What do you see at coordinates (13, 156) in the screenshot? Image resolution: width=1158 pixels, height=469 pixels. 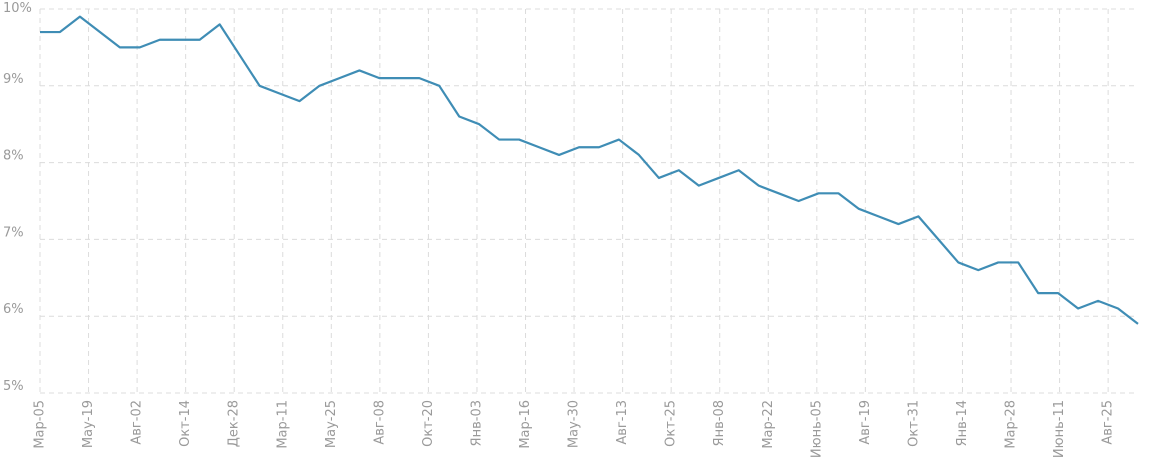 I see `y-tick-label: 8%` at bounding box center [13, 156].